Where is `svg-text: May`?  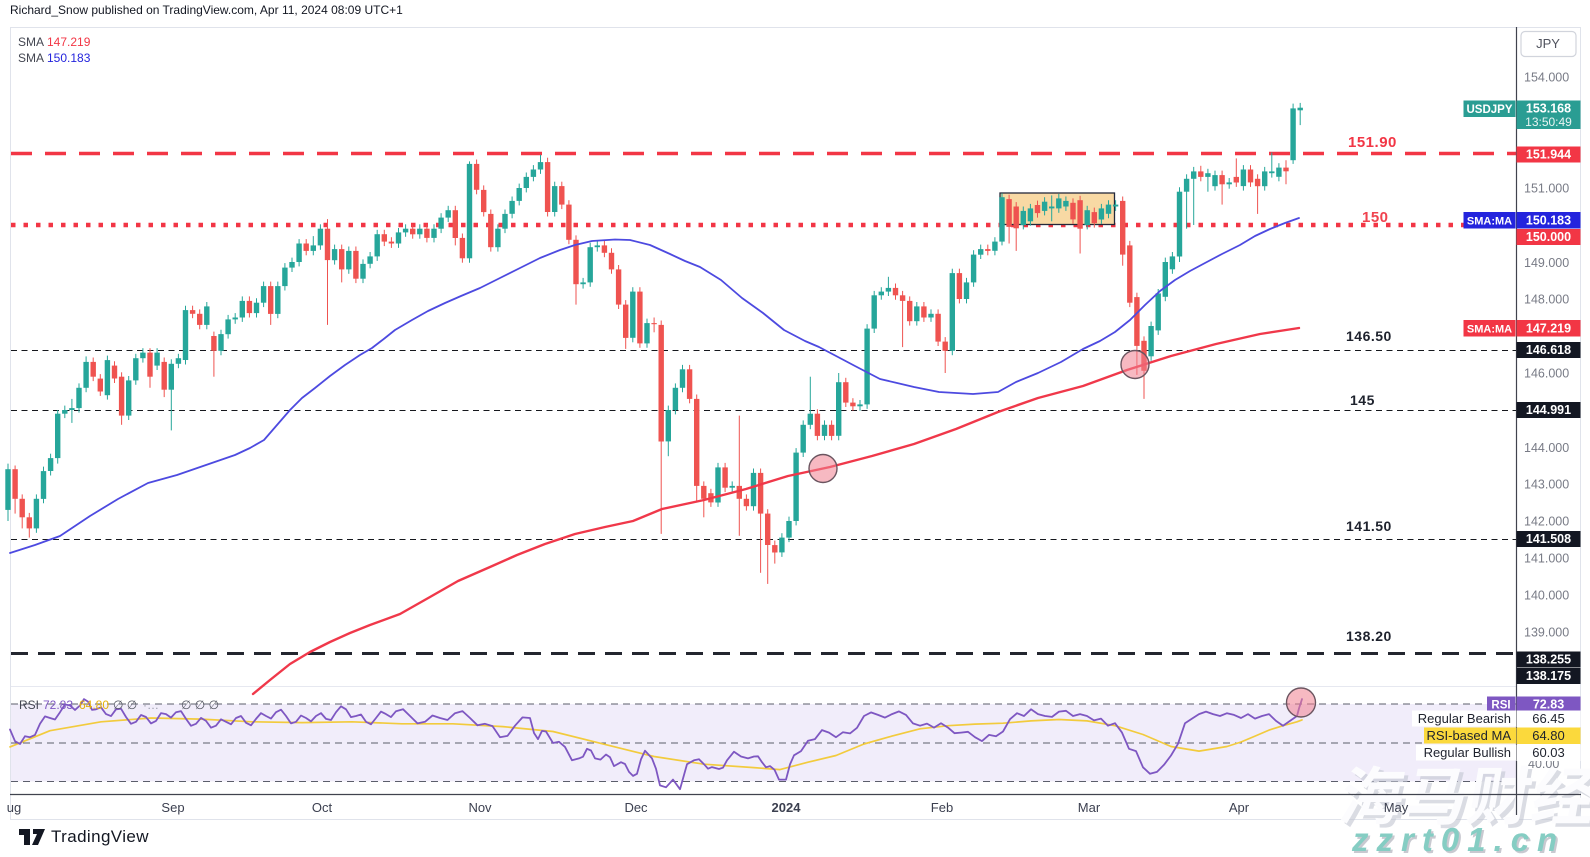 svg-text: May is located at coordinates (1396, 807).